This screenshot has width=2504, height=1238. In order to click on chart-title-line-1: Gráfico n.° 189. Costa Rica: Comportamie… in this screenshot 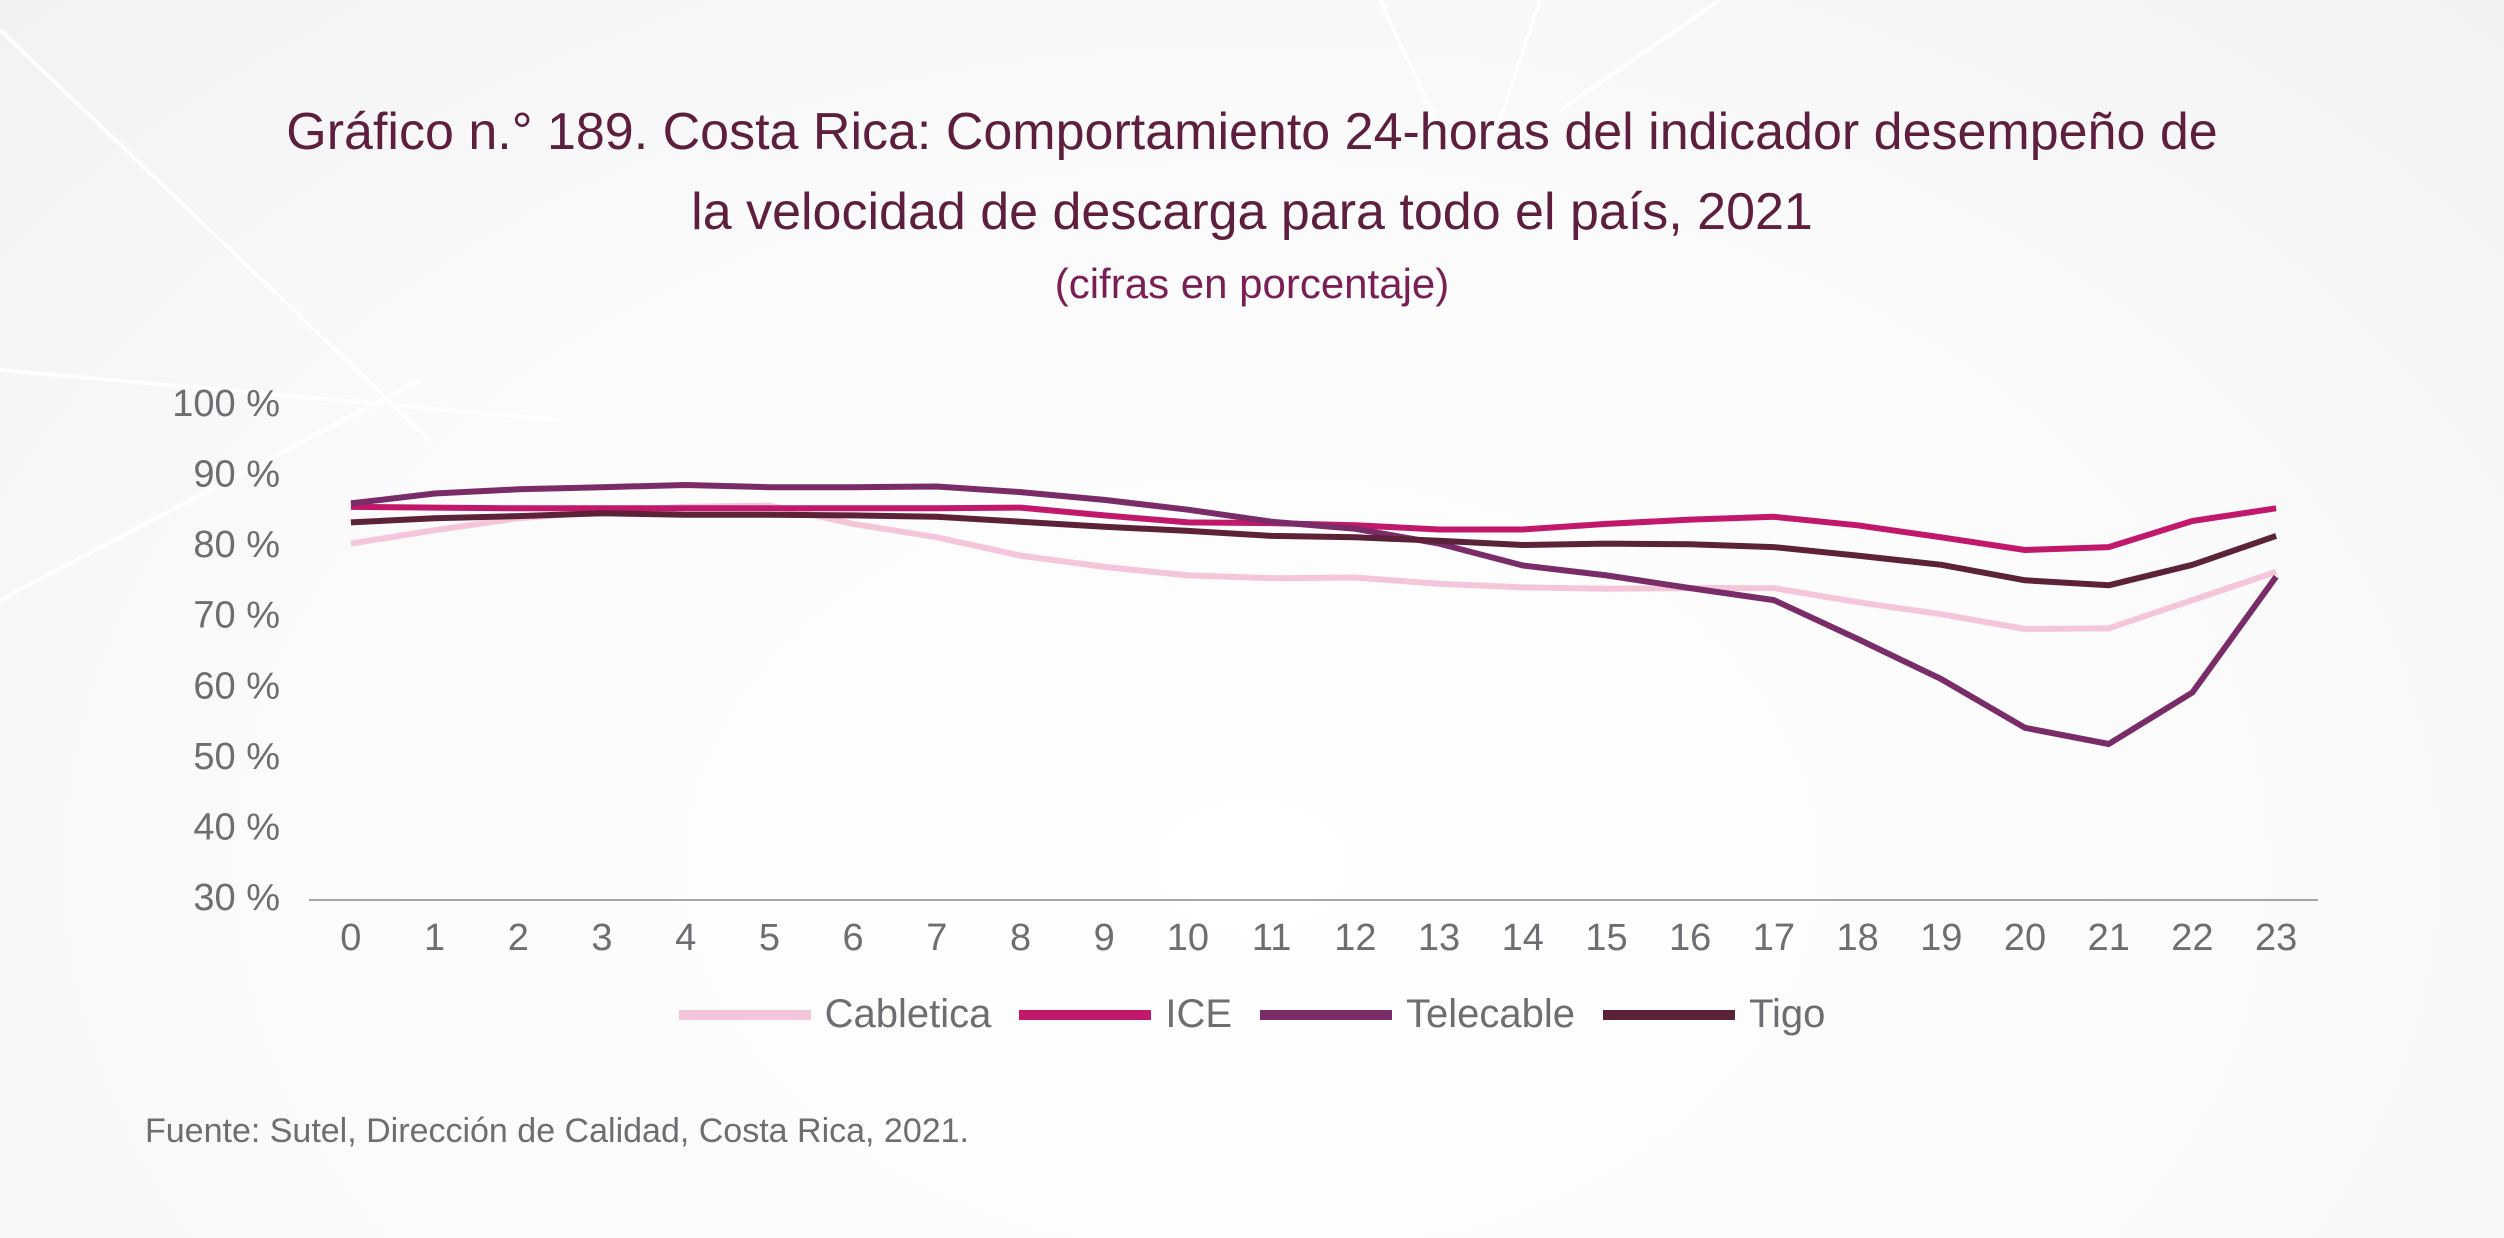, I will do `click(1252, 132)`.